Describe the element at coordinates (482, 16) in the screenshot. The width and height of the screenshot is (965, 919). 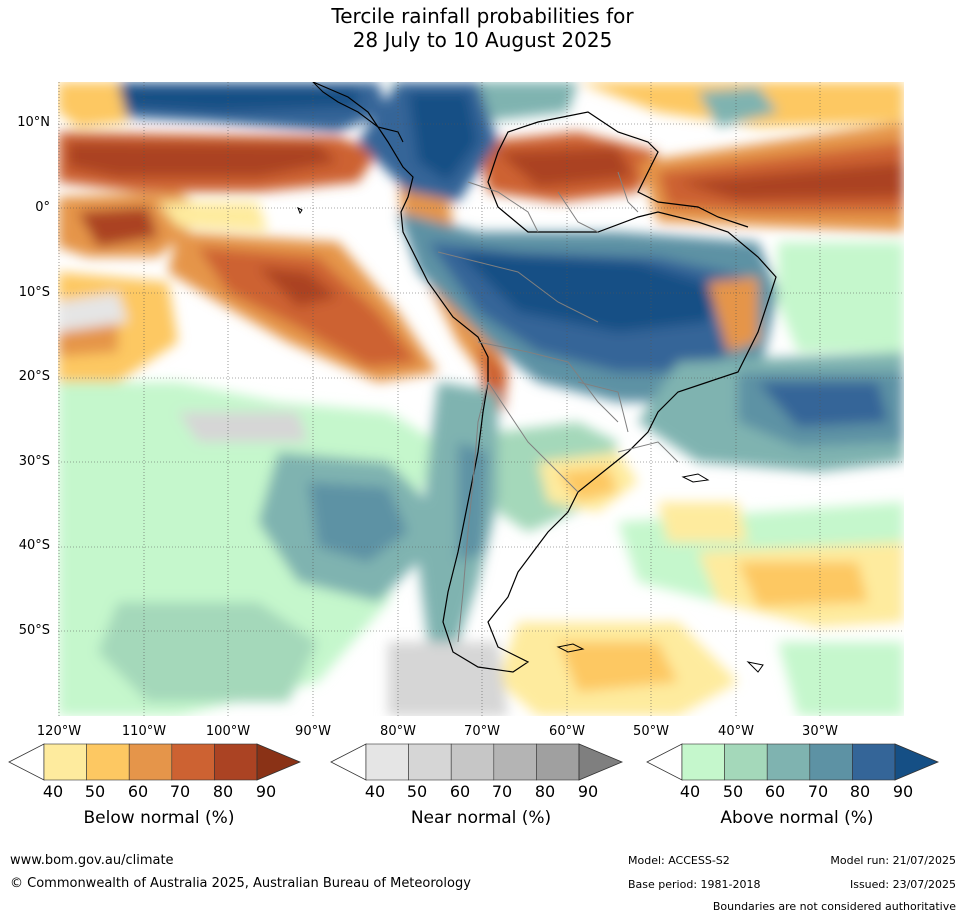
I see `title-line-1: Tercile rainfall probabilities for` at that location.